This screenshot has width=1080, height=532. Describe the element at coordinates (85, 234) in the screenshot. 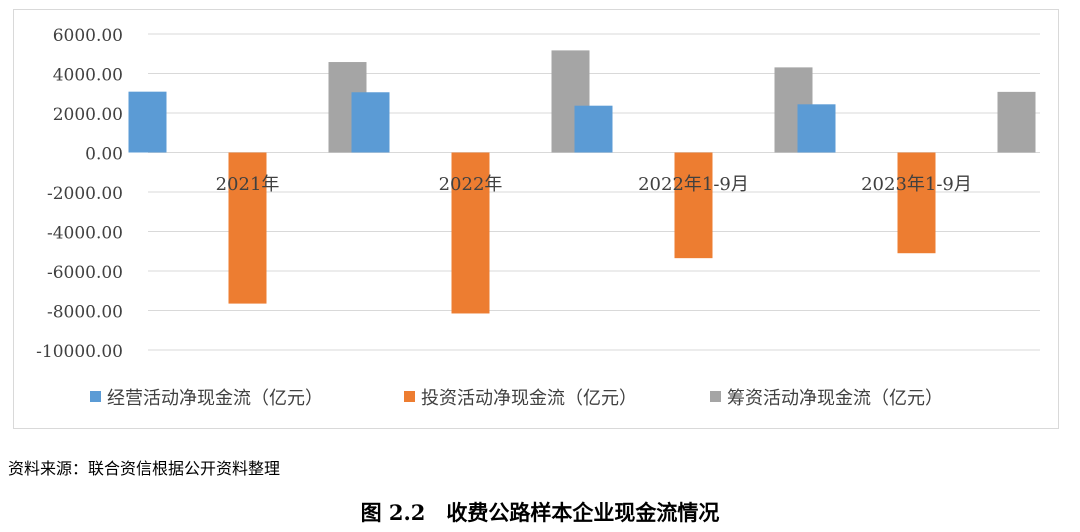

I see `y-tick-label: -4000.00` at that location.